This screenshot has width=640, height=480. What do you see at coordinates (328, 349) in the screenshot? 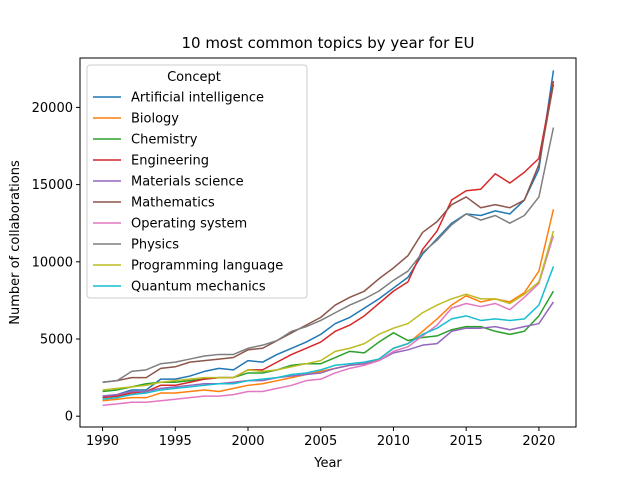
I see `series-line-materials-science` at bounding box center [328, 349].